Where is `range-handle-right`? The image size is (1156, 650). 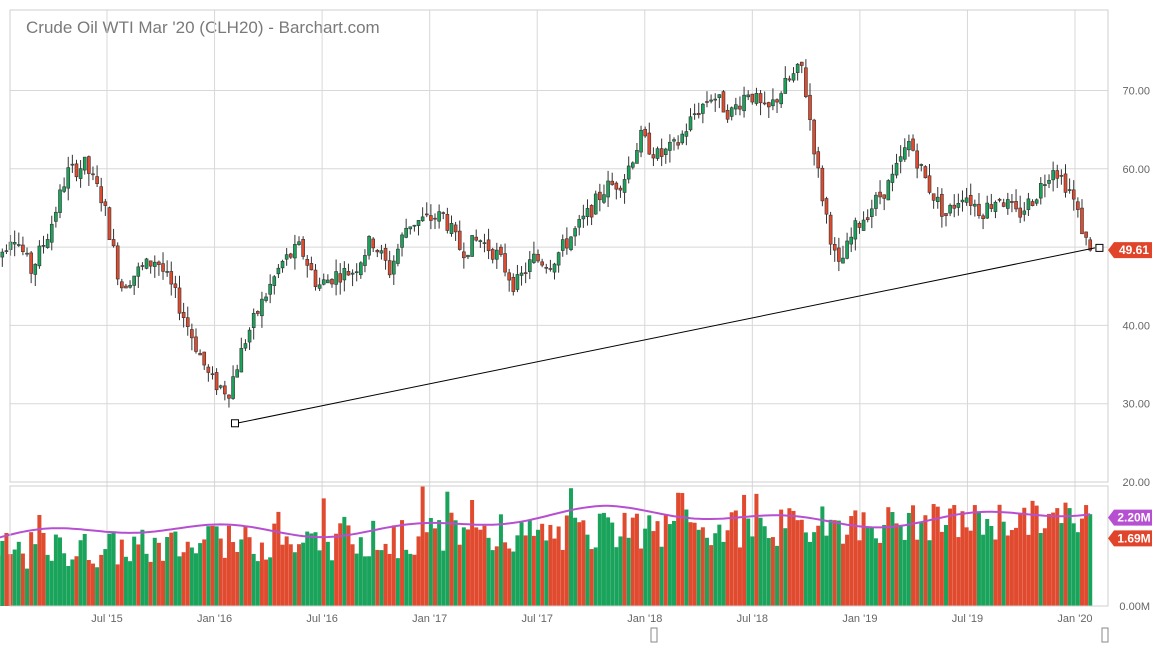 range-handle-right is located at coordinates (1105, 635).